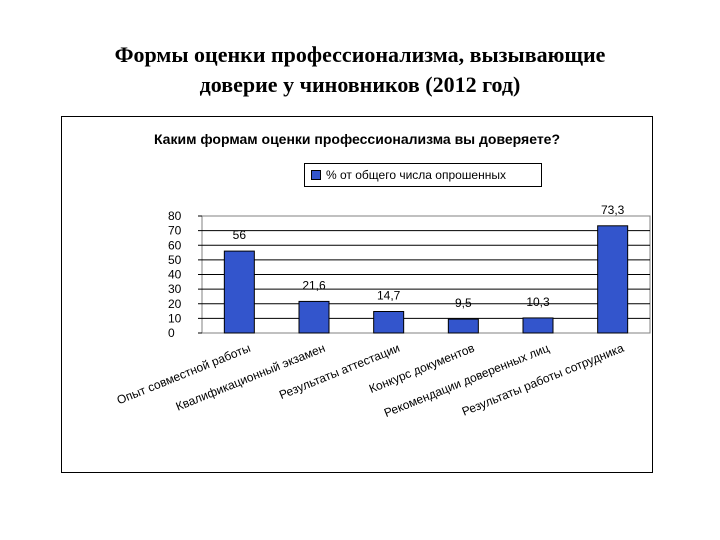 Image resolution: width=720 pixels, height=540 pixels. Describe the element at coordinates (175, 304) in the screenshot. I see `y-tick-label: 20` at that location.